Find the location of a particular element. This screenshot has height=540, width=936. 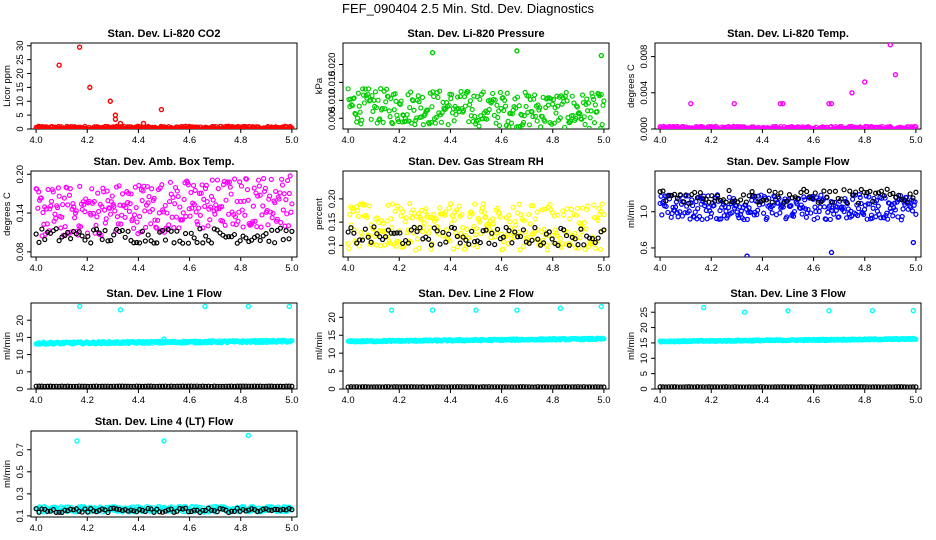

x-tick-label: 4.4 is located at coordinates (762, 140).